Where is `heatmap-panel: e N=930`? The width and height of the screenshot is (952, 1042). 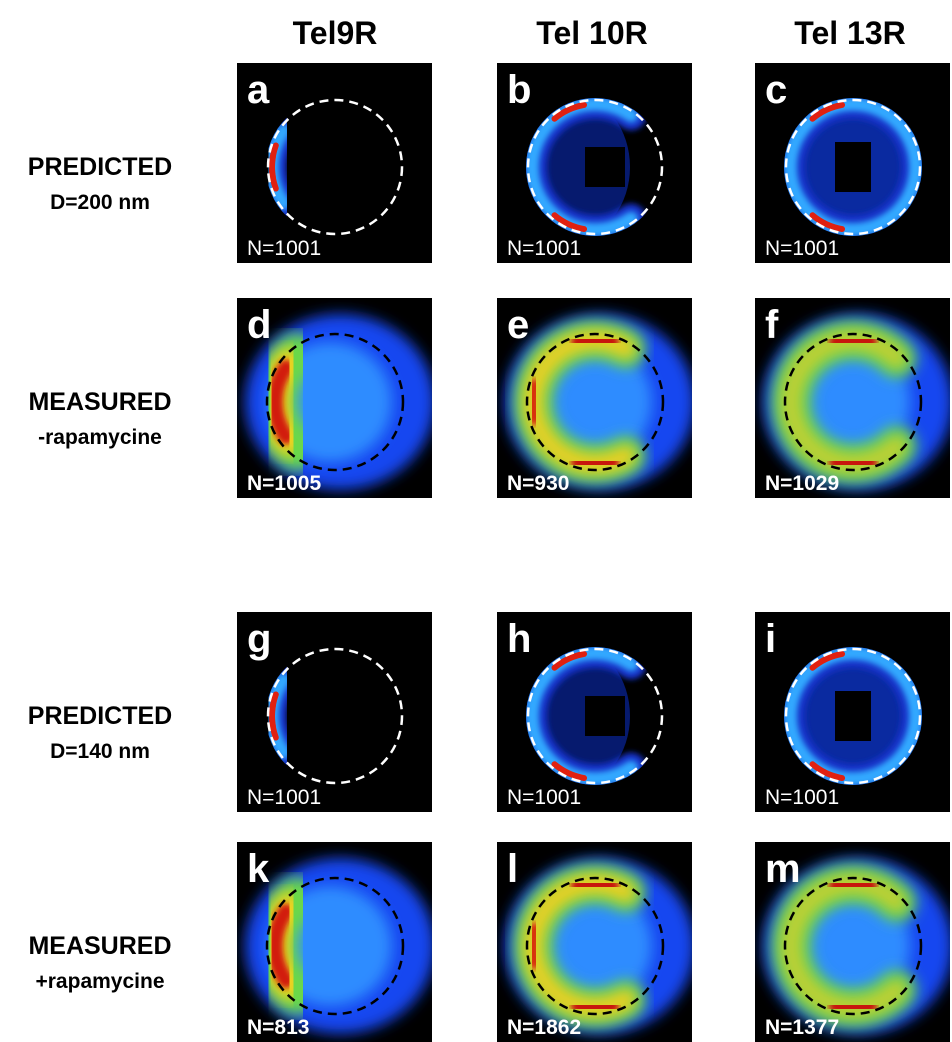
heatmap-panel: e N=930 is located at coordinates (594, 398).